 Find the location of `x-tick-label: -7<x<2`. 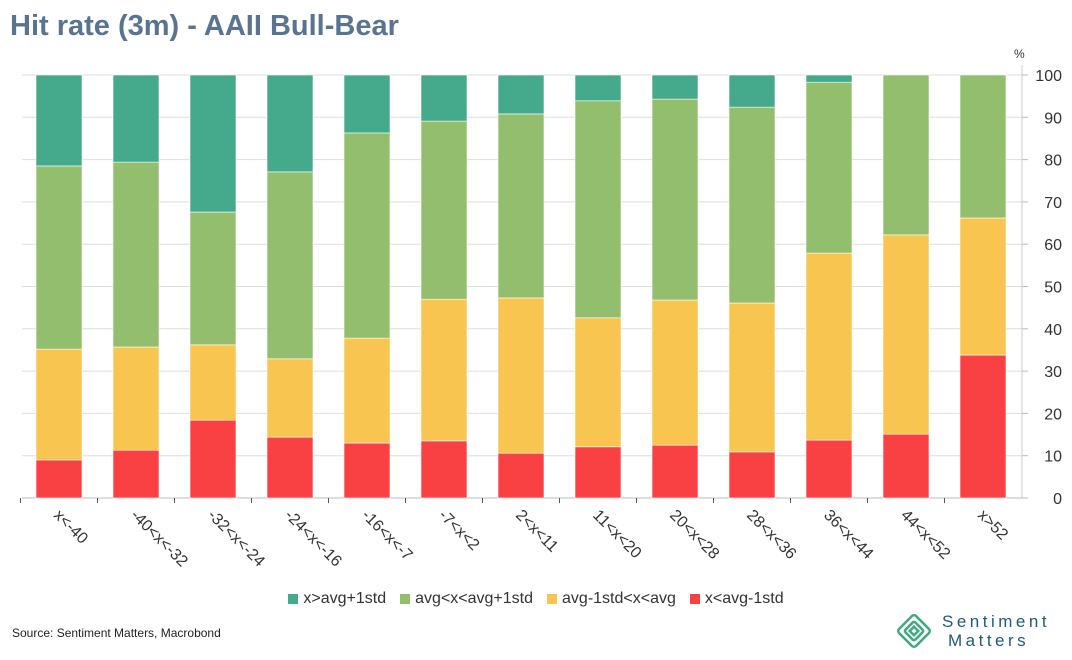

x-tick-label: -7<x<2 is located at coordinates (458, 530).